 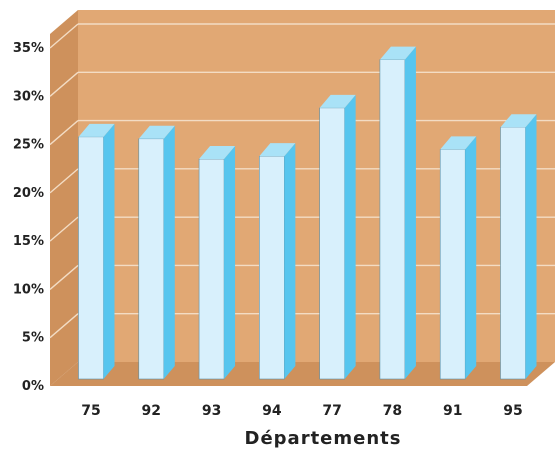 What do you see at coordinates (452, 411) in the screenshot?
I see `x-tick-label: 91` at bounding box center [452, 411].